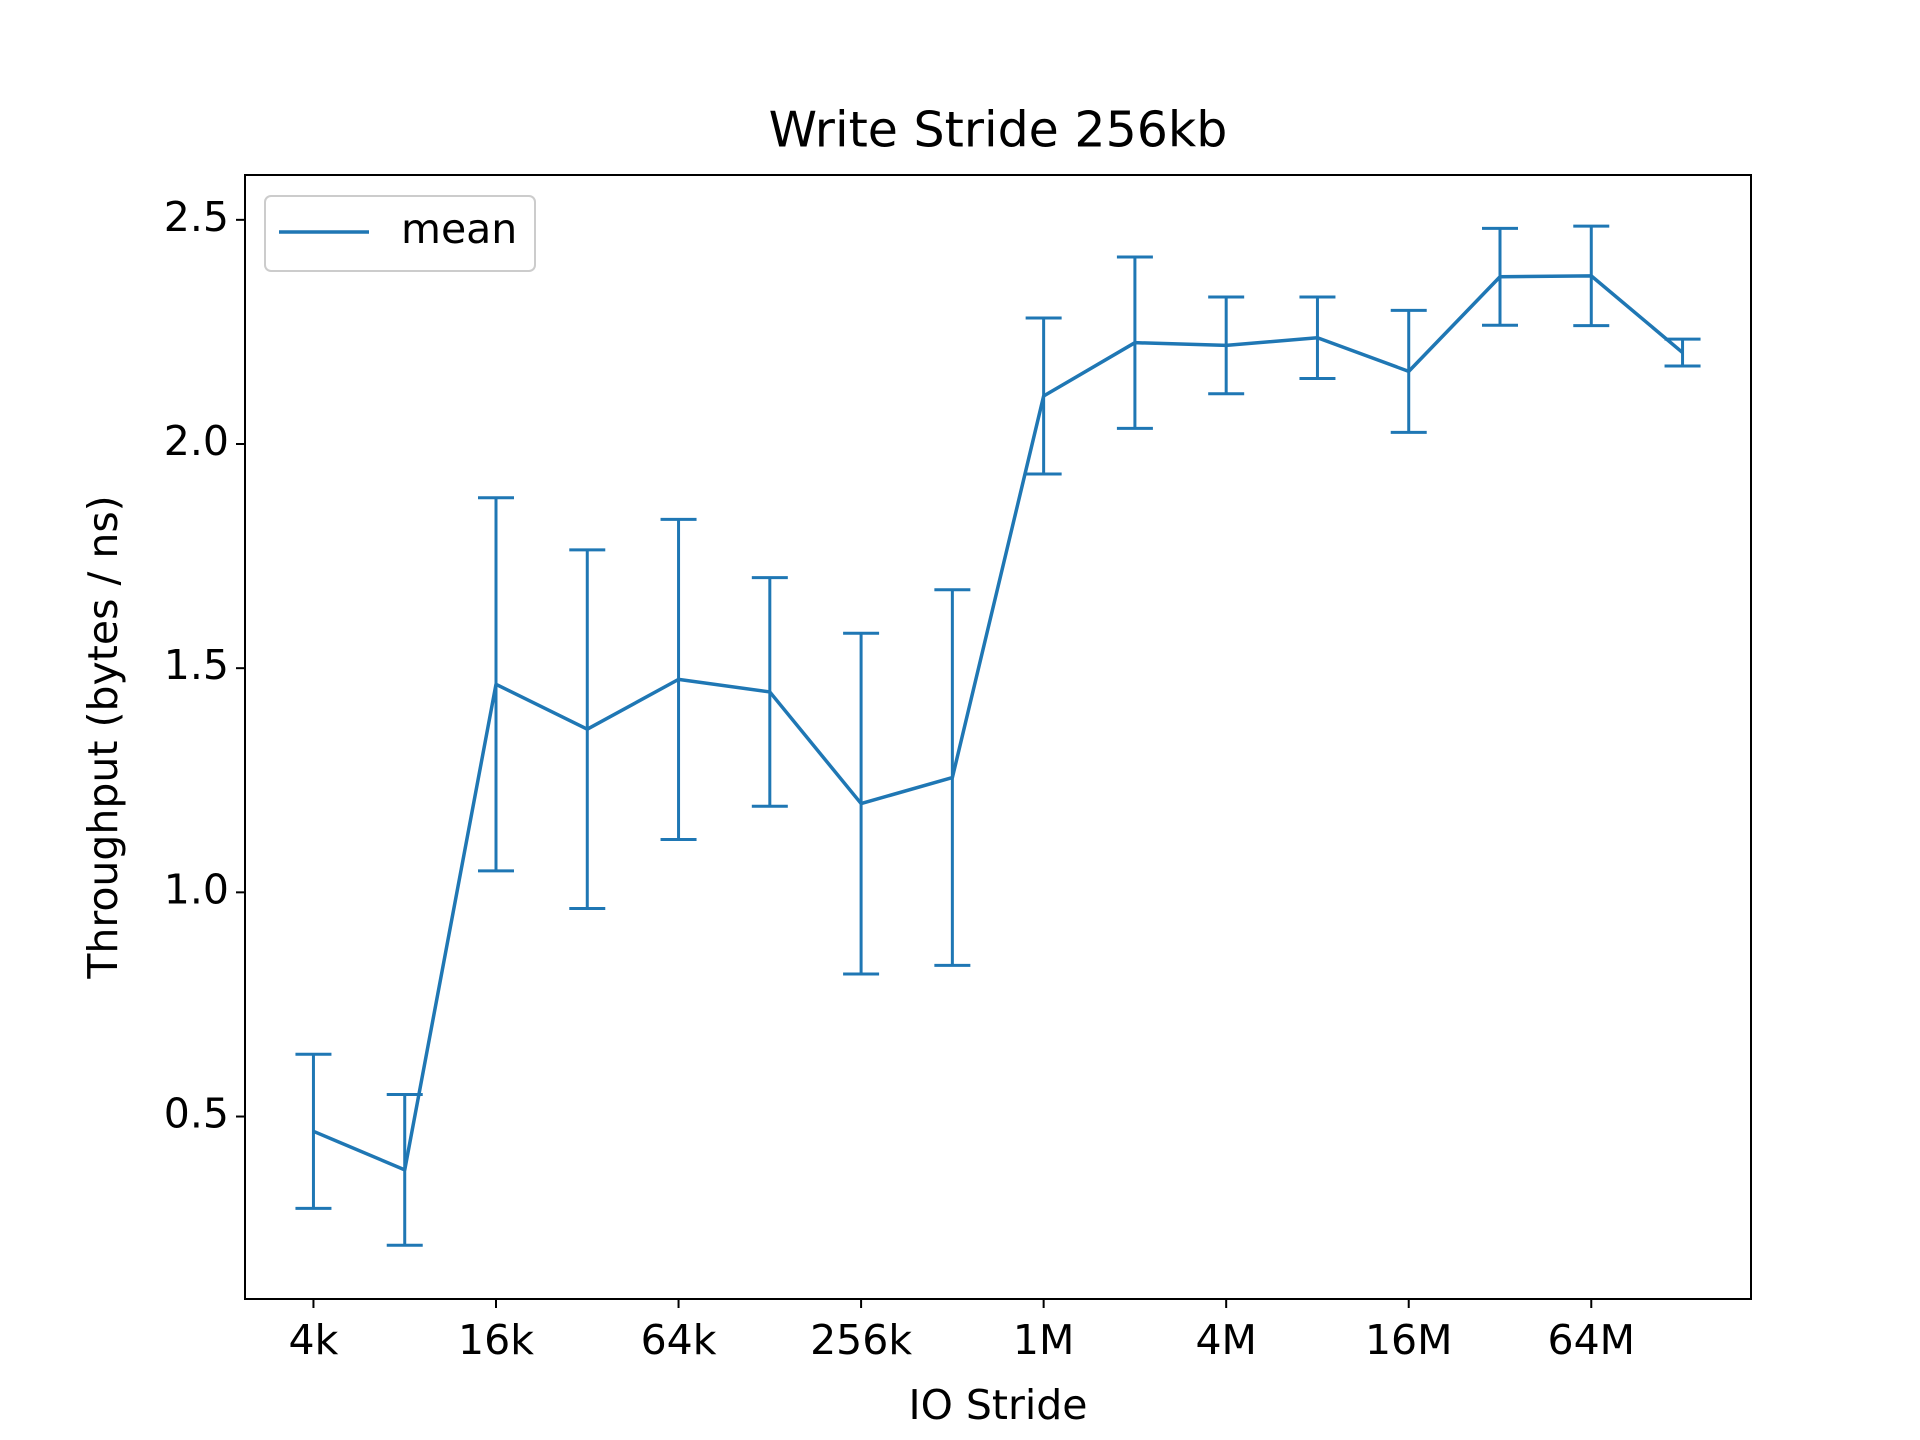 This screenshot has height=1440, width=1920. I want to click on x-tick-label: 4M, so click(1225, 1340).